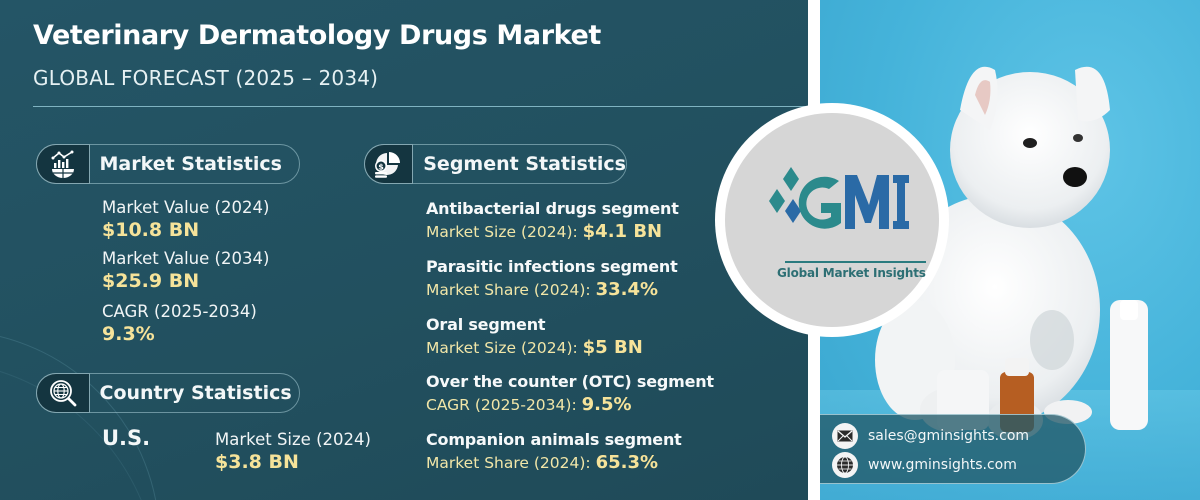 This screenshot has width=1200, height=500. What do you see at coordinates (612, 347) in the screenshot?
I see `segment-metric-value: $5 BN` at bounding box center [612, 347].